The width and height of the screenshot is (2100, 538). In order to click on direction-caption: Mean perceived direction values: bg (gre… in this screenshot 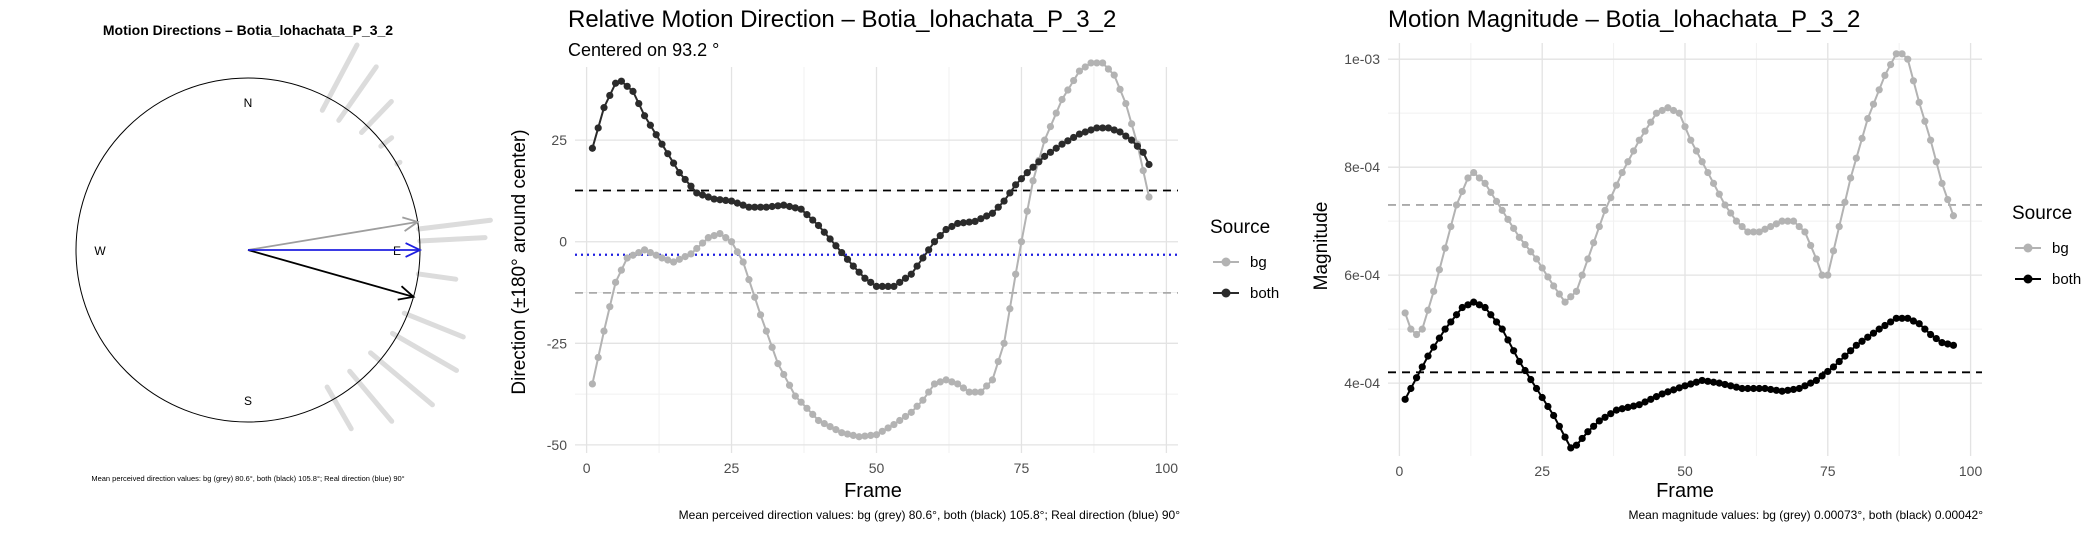, I will do `click(930, 515)`.